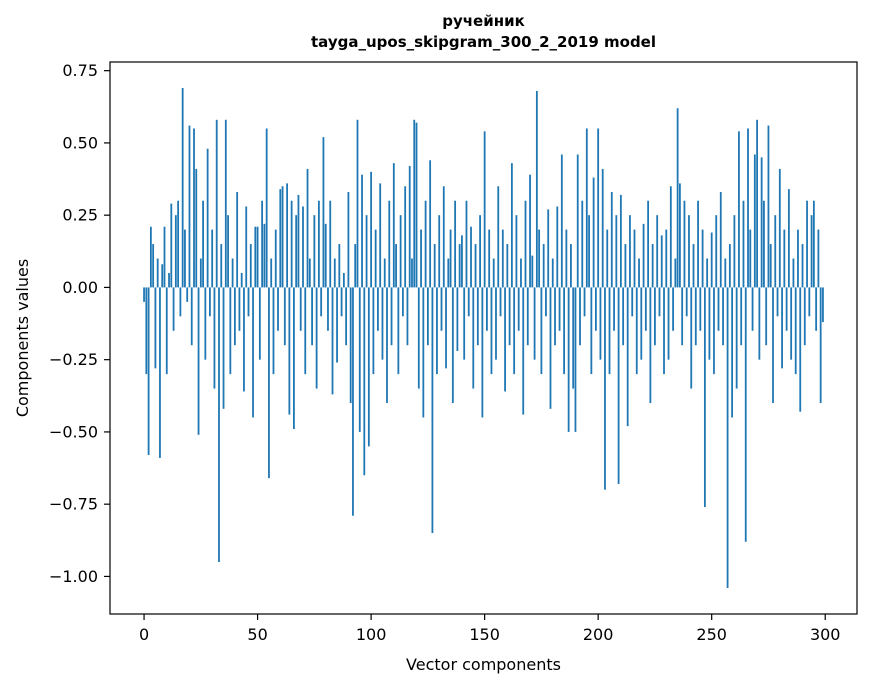  Describe the element at coordinates (711, 634) in the screenshot. I see `x-tick-label: 250` at that location.